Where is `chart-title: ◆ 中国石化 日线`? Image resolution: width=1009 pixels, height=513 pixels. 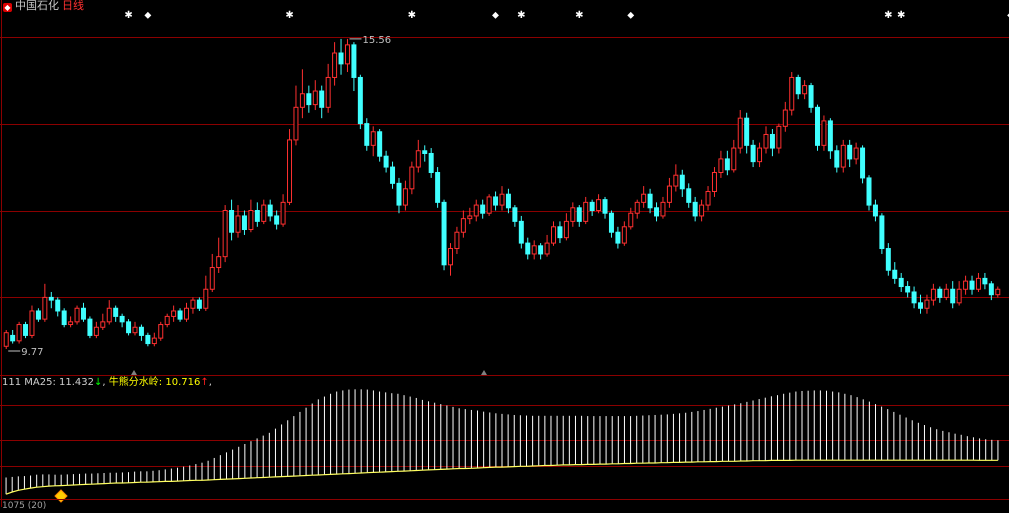
chart-title: ◆ 中国石化 日线 is located at coordinates (43, 6).